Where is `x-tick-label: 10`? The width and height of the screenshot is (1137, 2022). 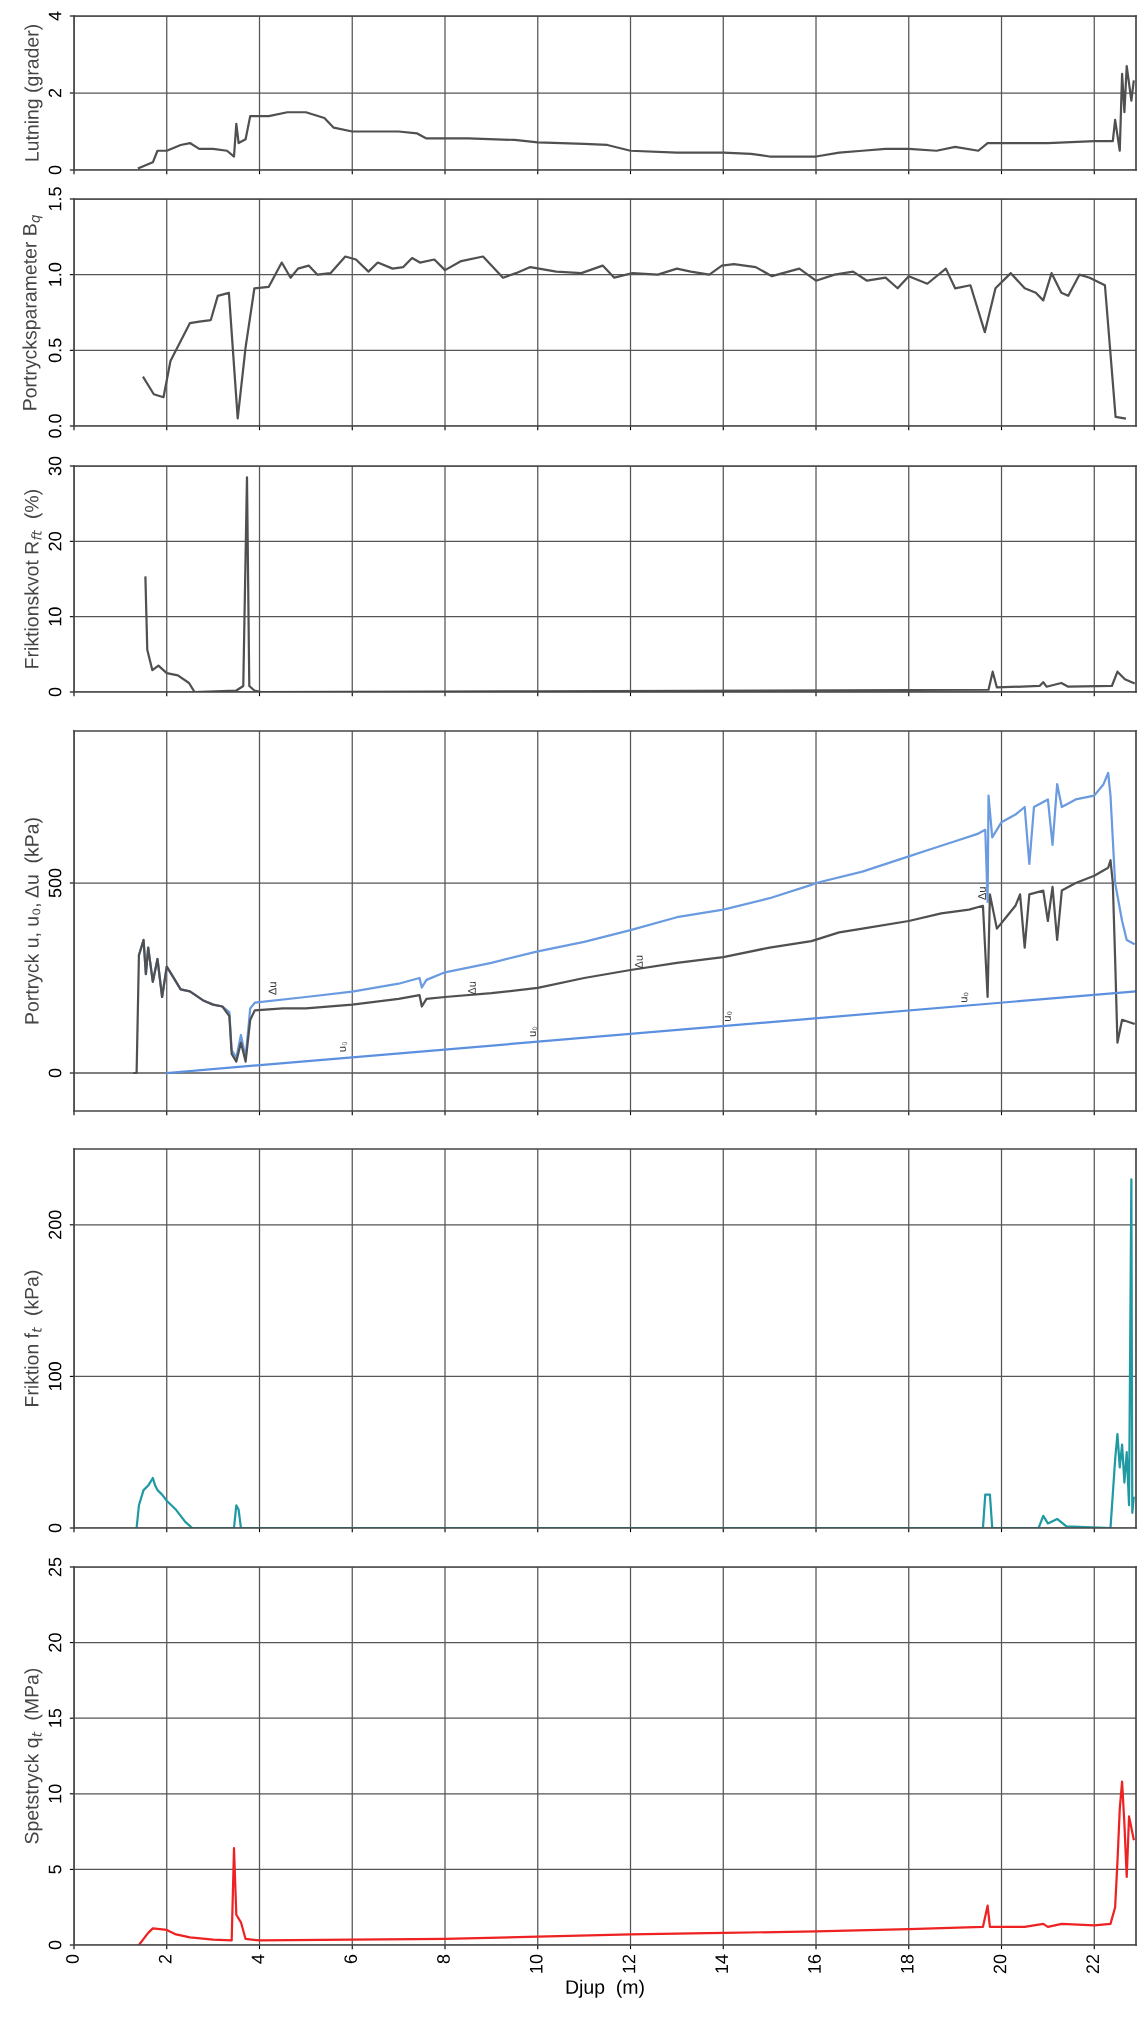
x-tick-label: 10 is located at coordinates (536, 1963).